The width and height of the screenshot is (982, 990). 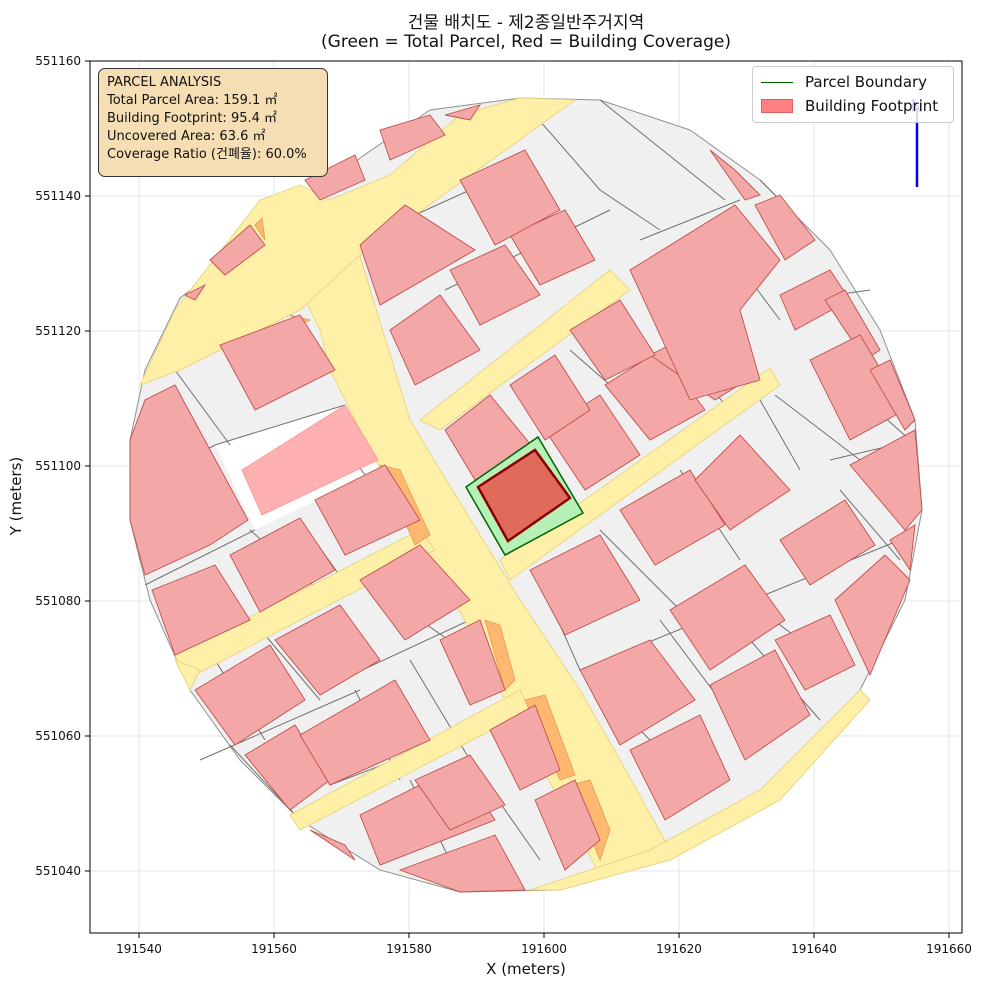 What do you see at coordinates (526, 23) in the screenshot?
I see `map-title: 건물 배치도 - 제2종일반주거지역` at bounding box center [526, 23].